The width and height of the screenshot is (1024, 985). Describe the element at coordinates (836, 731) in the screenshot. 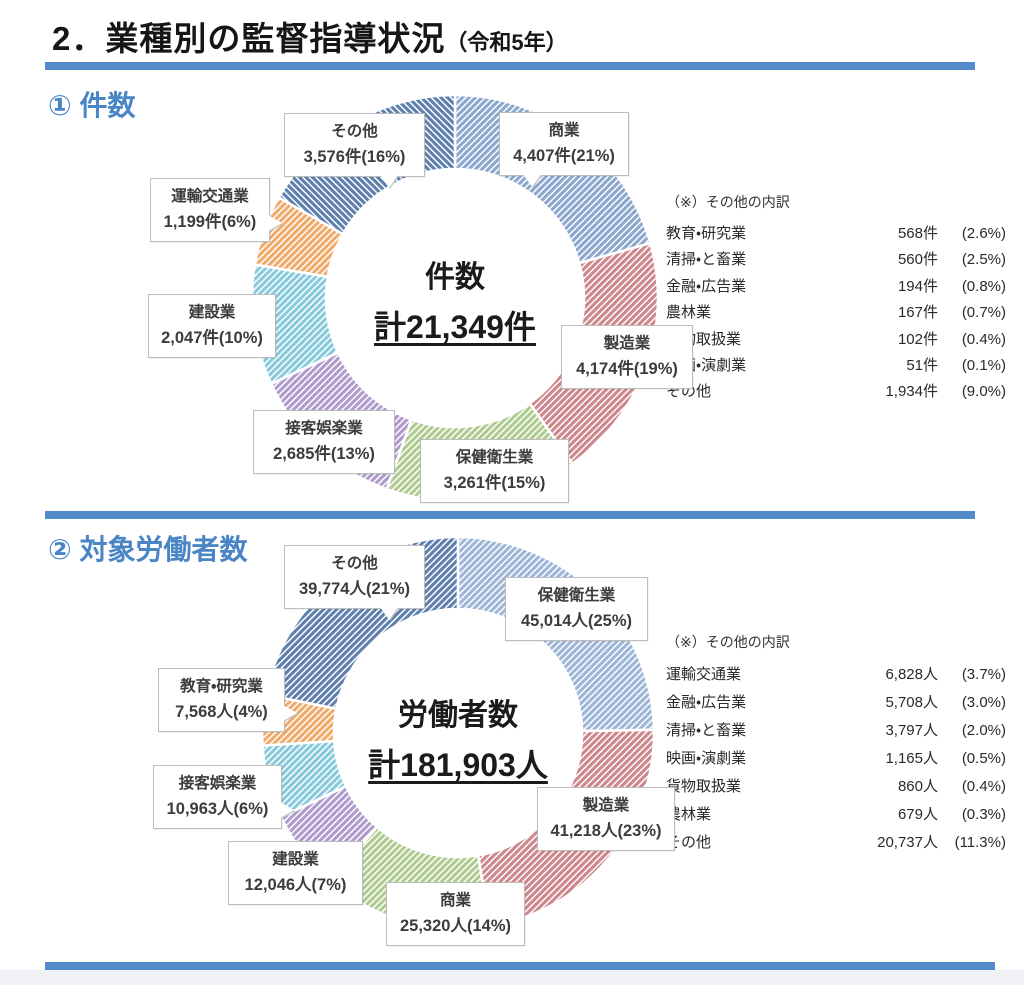

I see `breakdown-row: 清掃・と畜業 3,797人 (2.0%)` at that location.